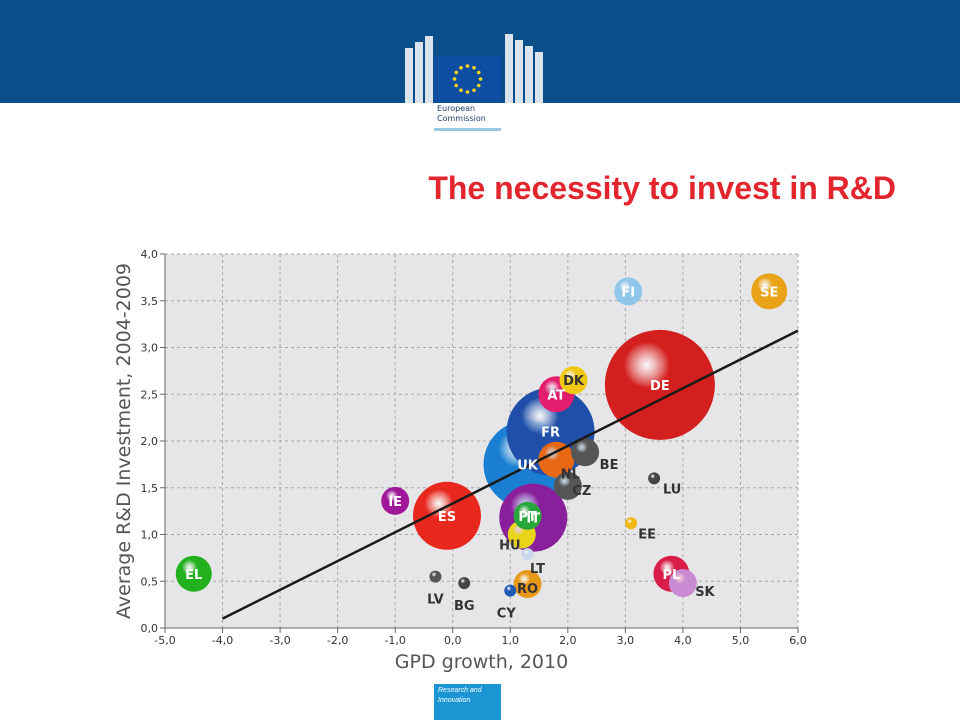 Image resolution: width=960 pixels, height=720 pixels. I want to click on page-title: The necessity to invest in R&D, so click(662, 188).